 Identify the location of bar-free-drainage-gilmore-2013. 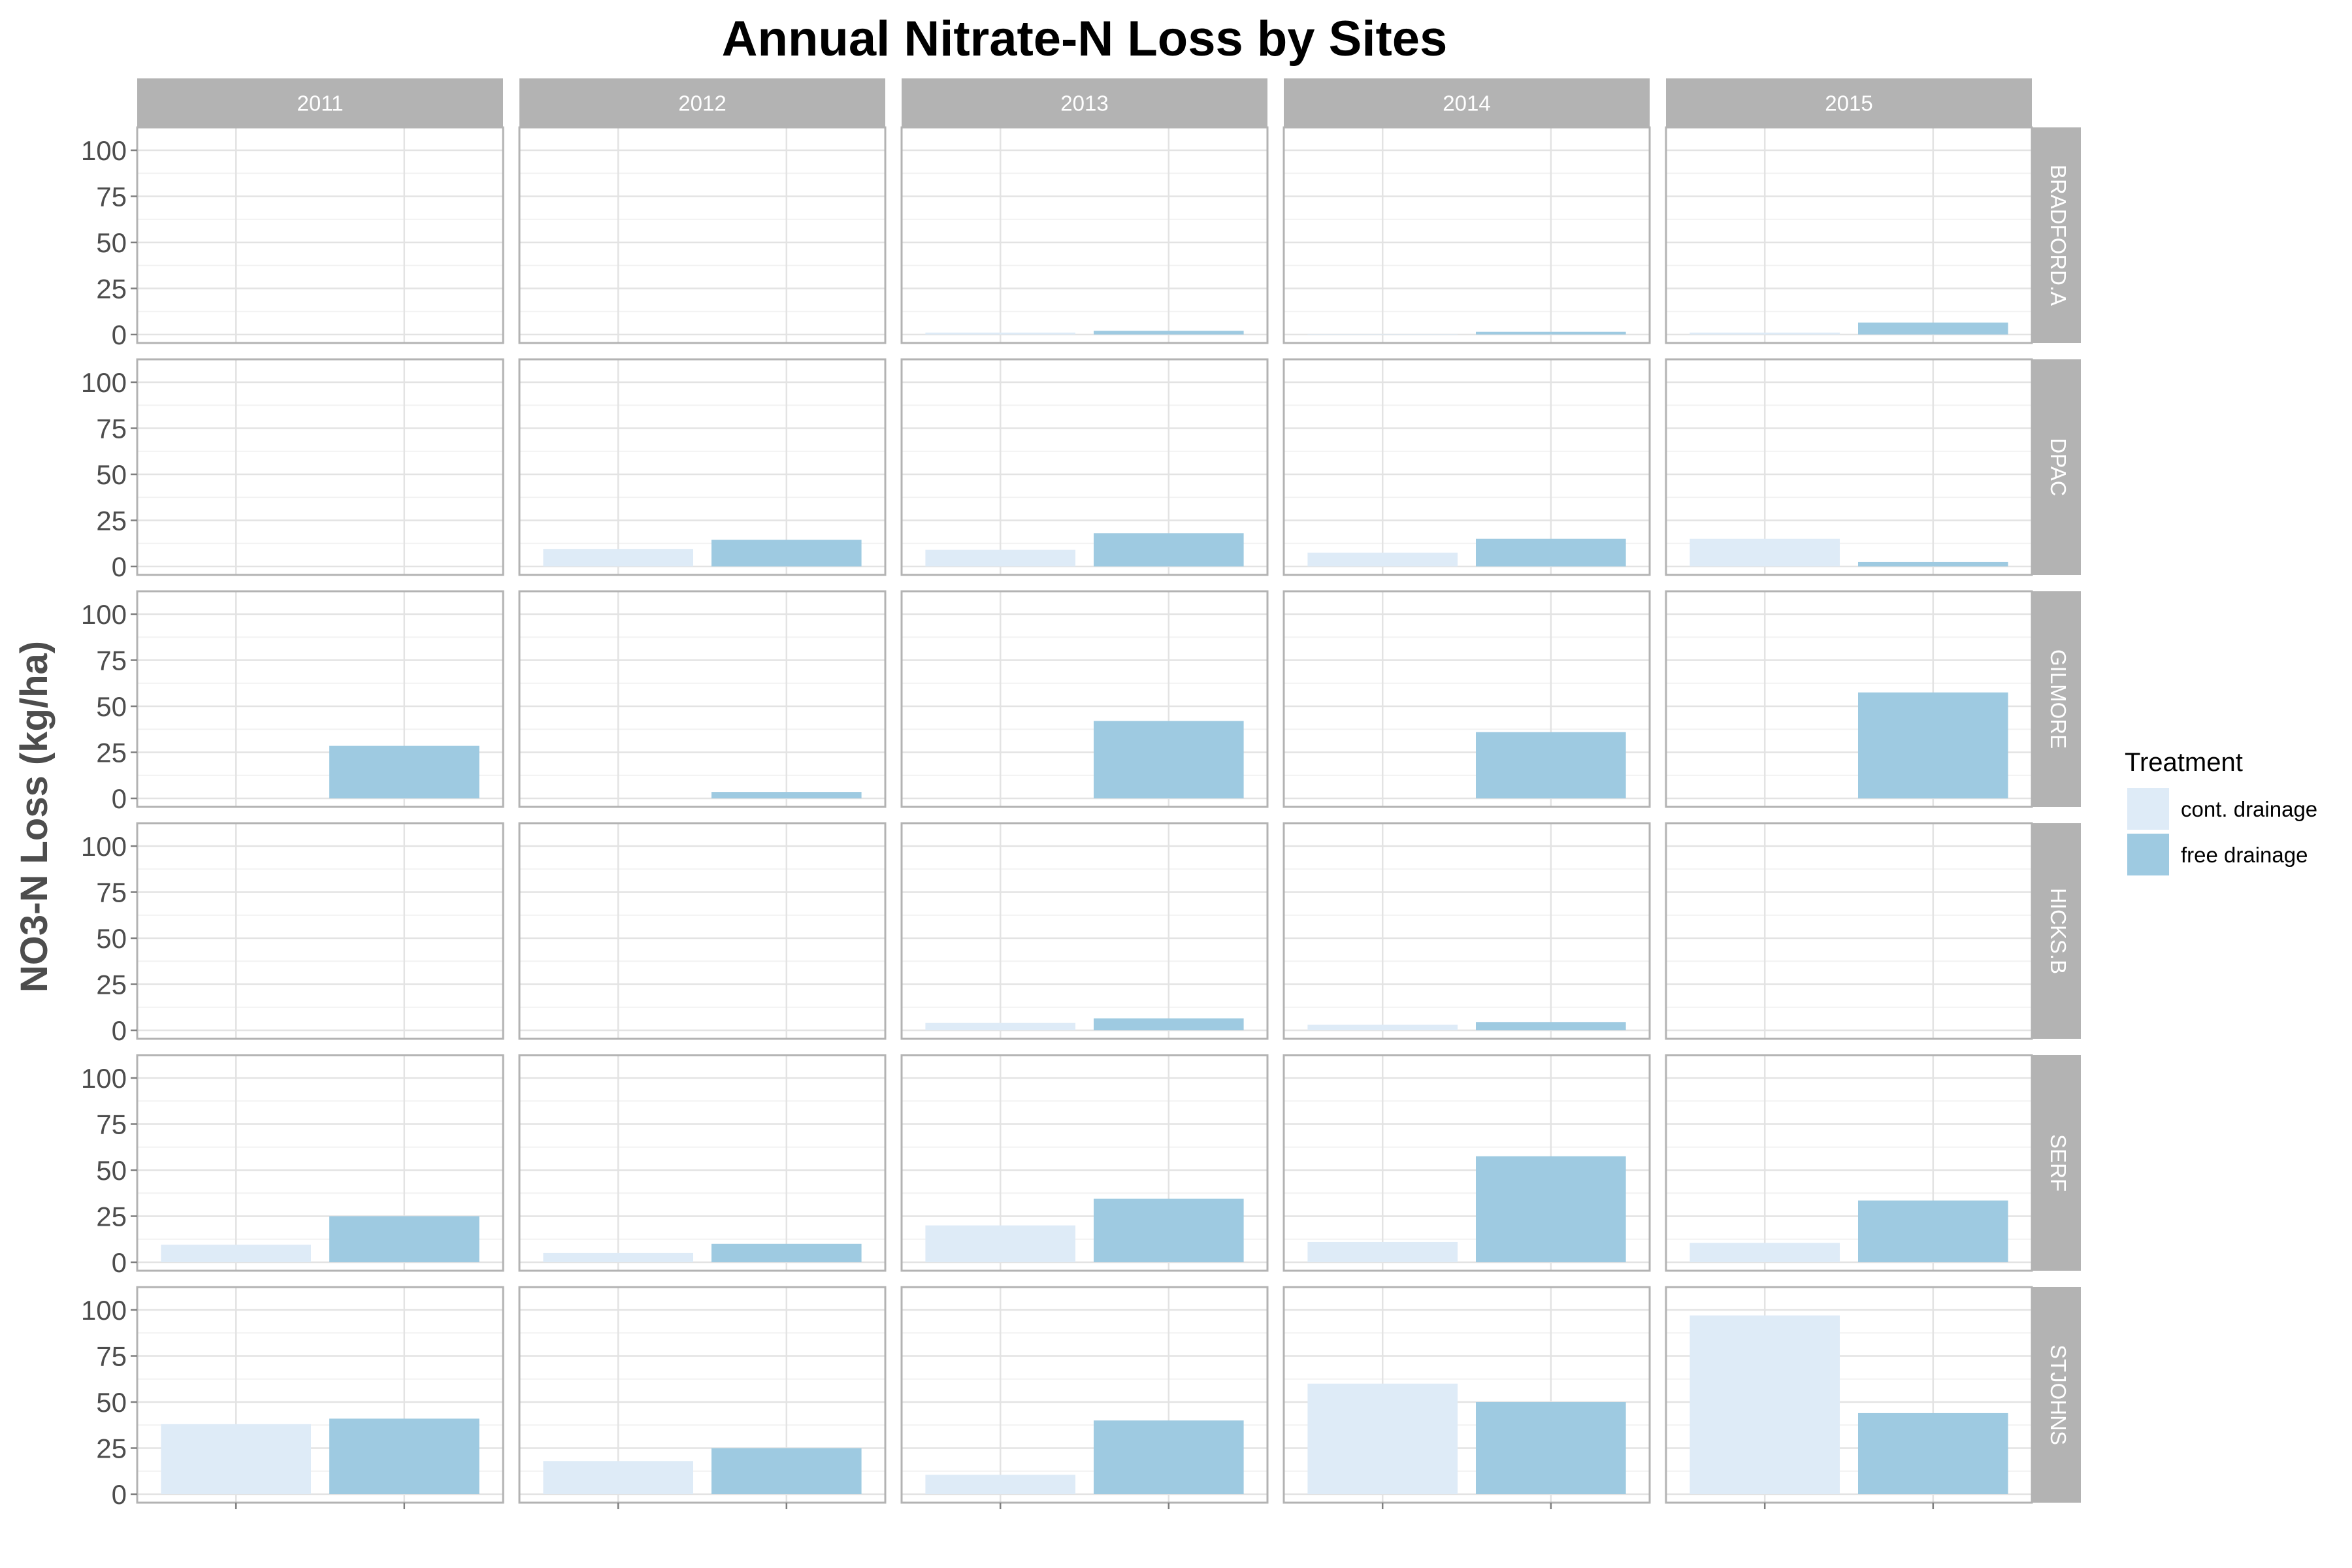
(1169, 759).